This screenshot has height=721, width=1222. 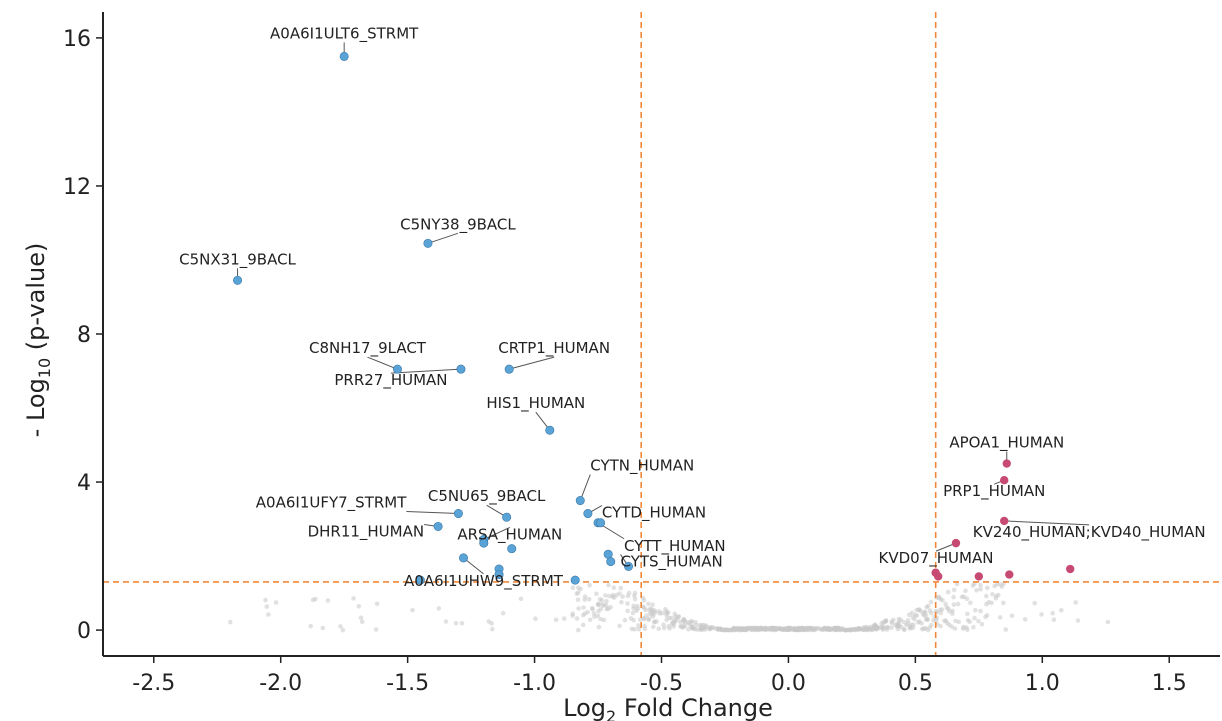 What do you see at coordinates (487, 496) in the screenshot?
I see `point-label-down: C5NU65_9BACL` at bounding box center [487, 496].